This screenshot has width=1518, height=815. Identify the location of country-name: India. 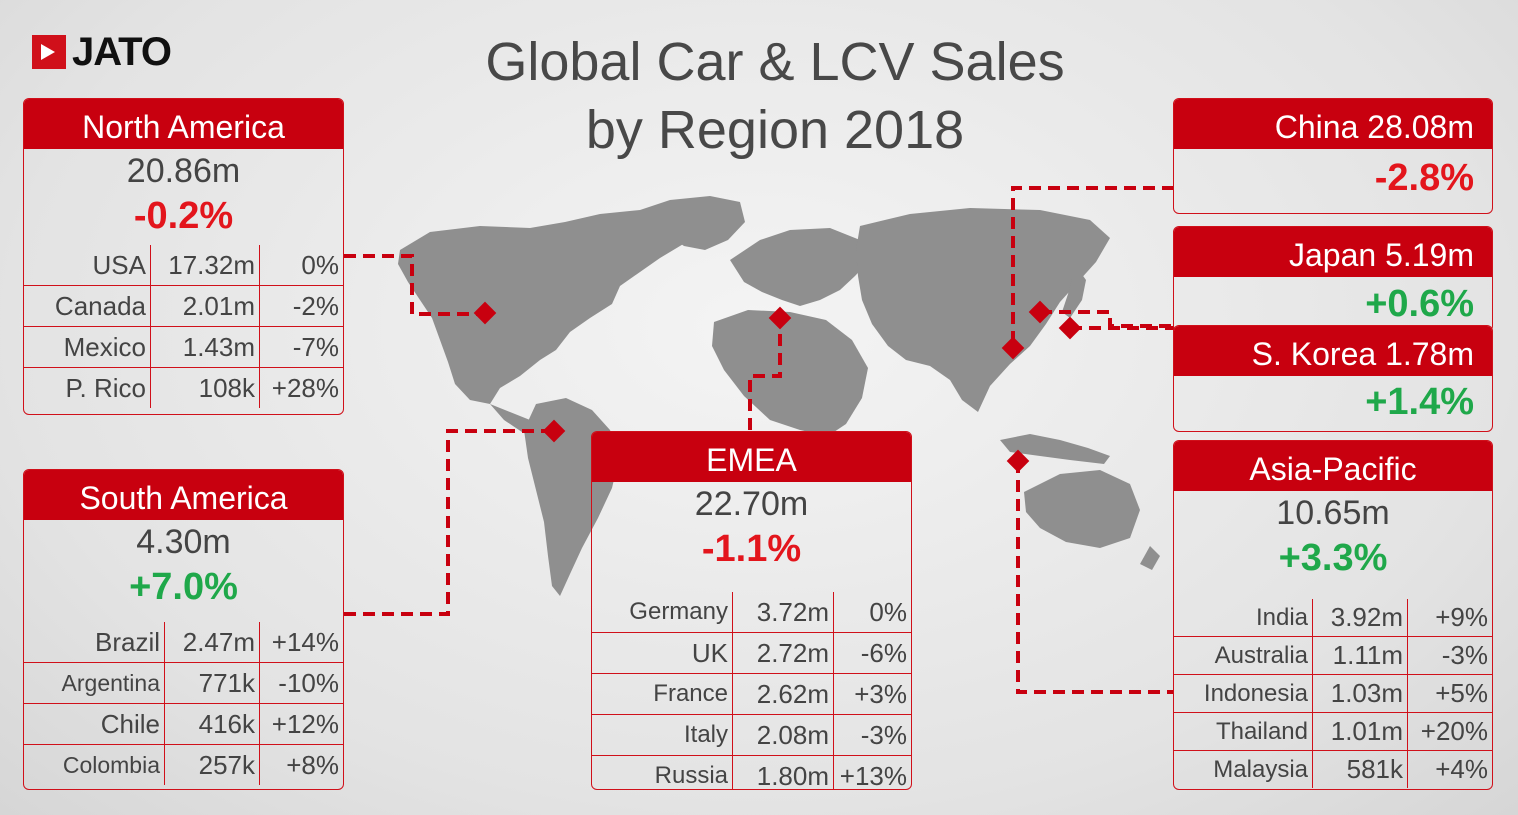
(1281, 617).